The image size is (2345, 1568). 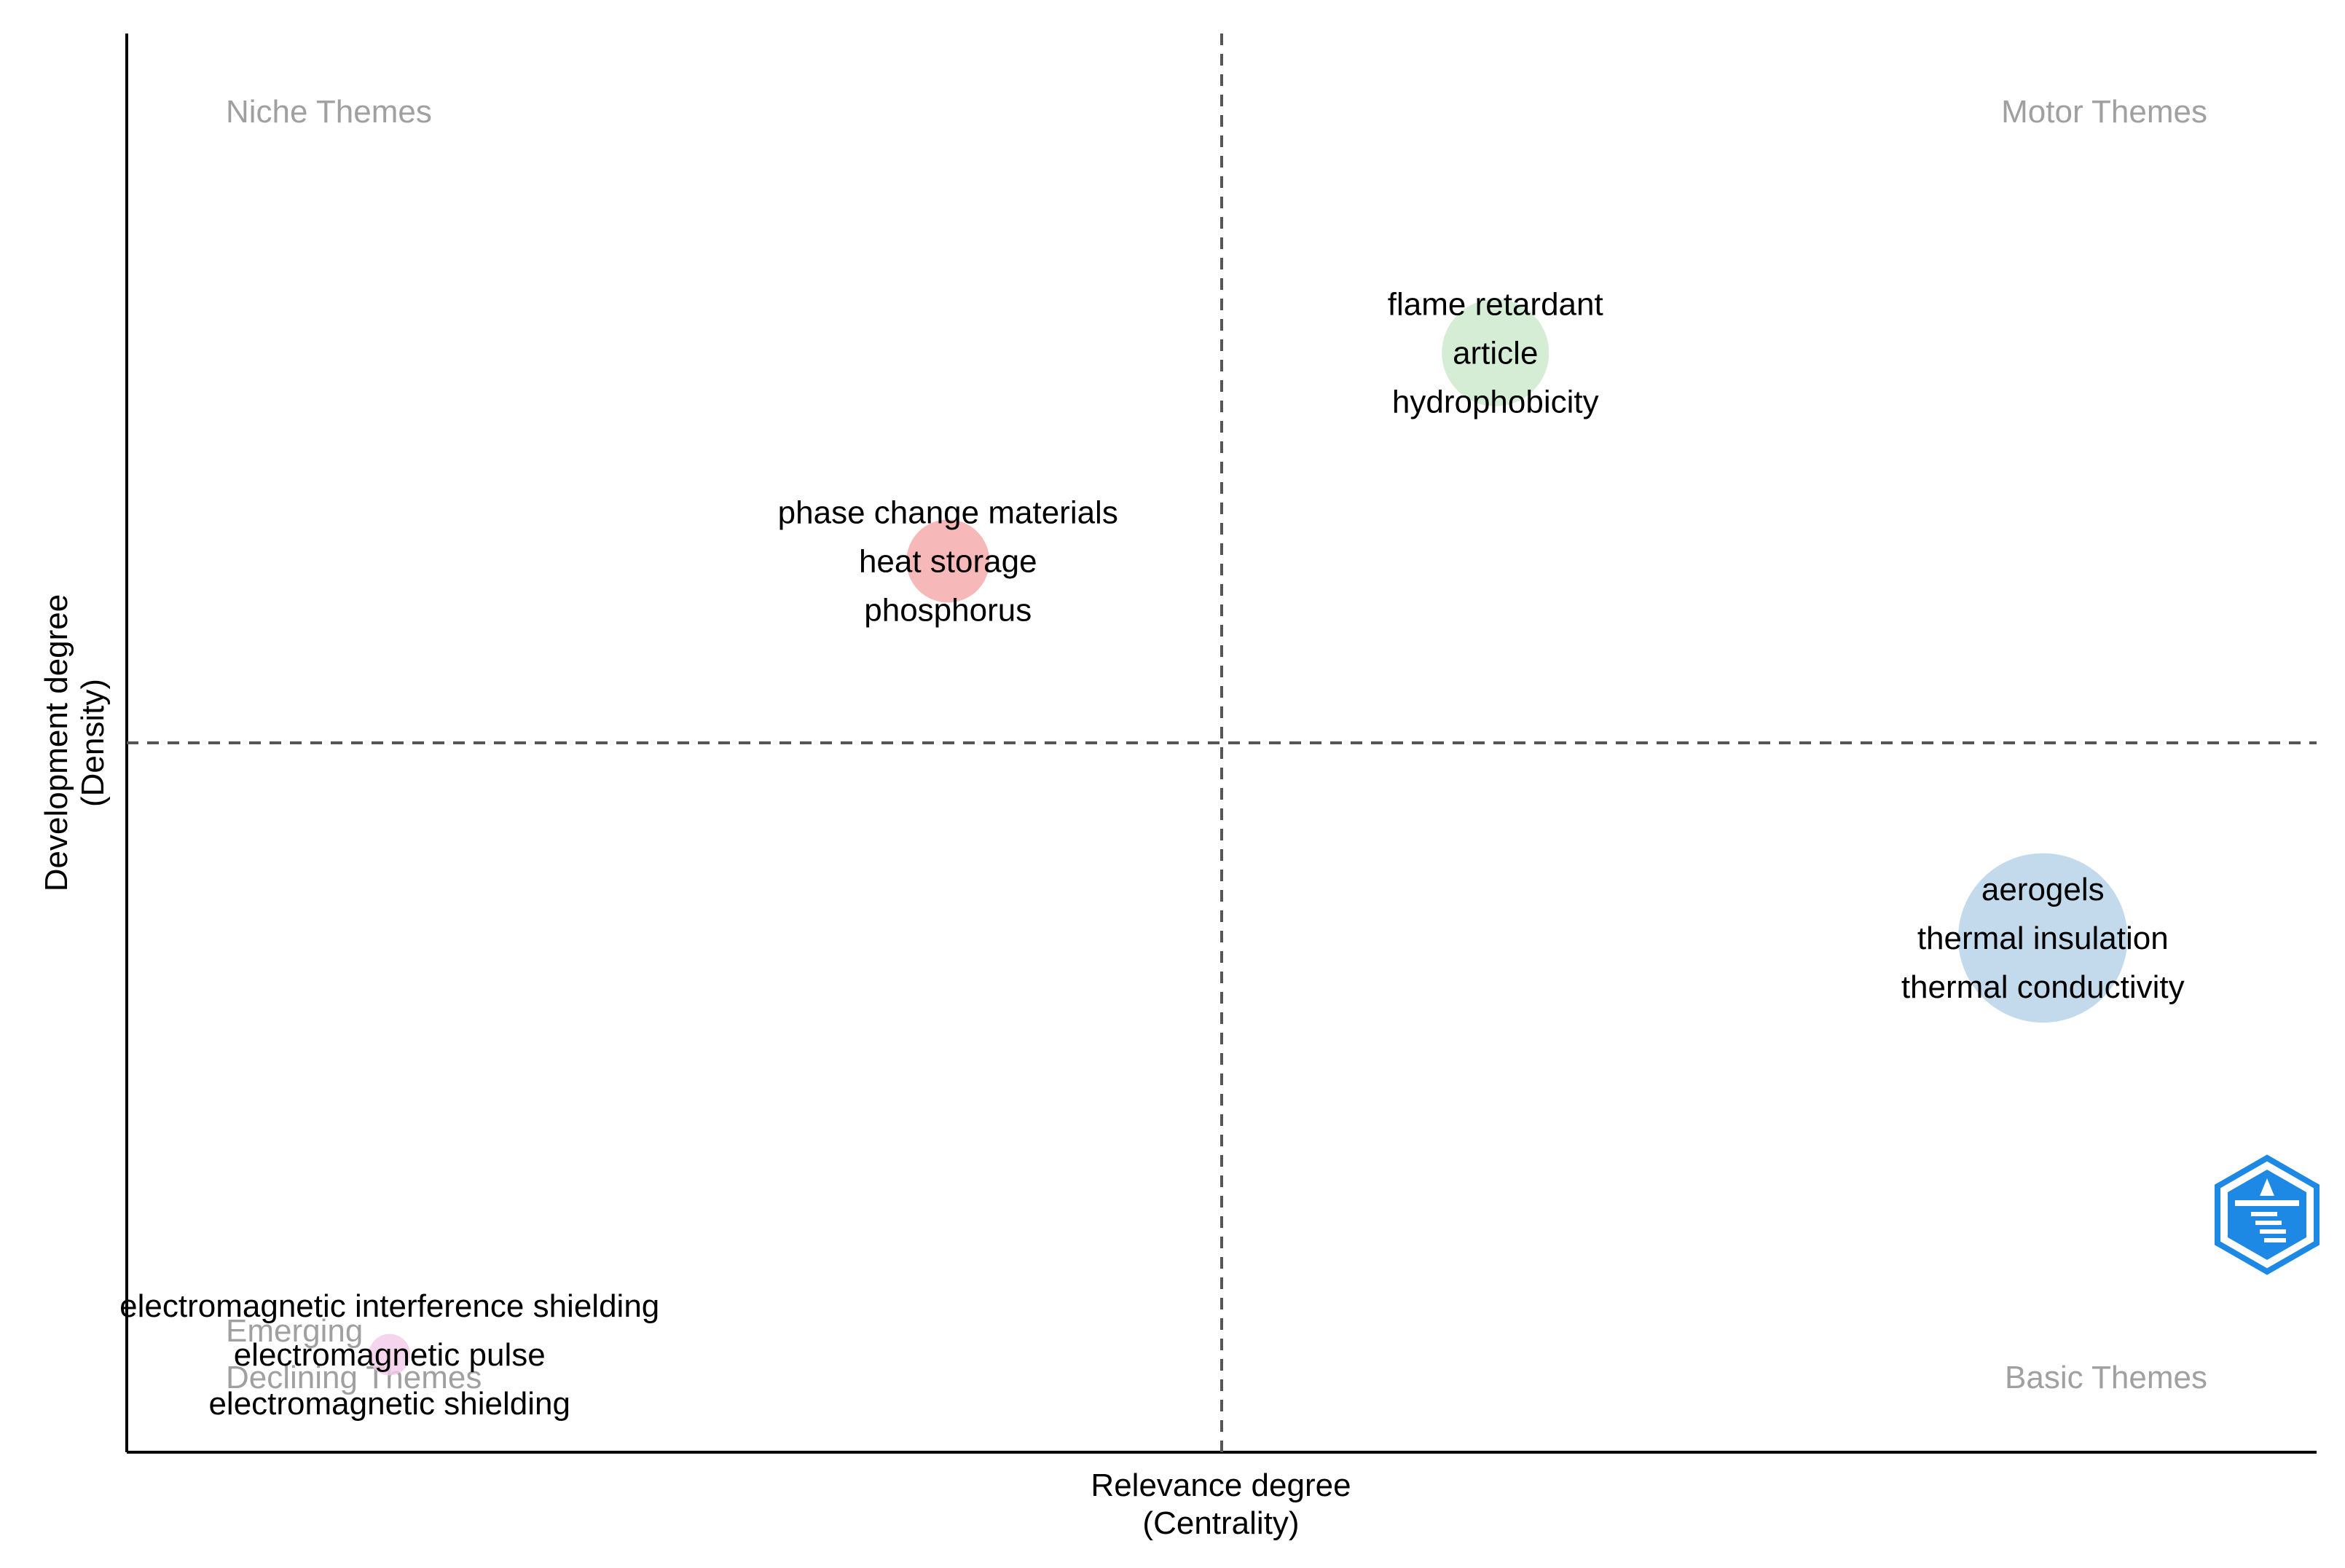 I want to click on cluster-label: electromagnetic pulse, so click(x=390, y=1355).